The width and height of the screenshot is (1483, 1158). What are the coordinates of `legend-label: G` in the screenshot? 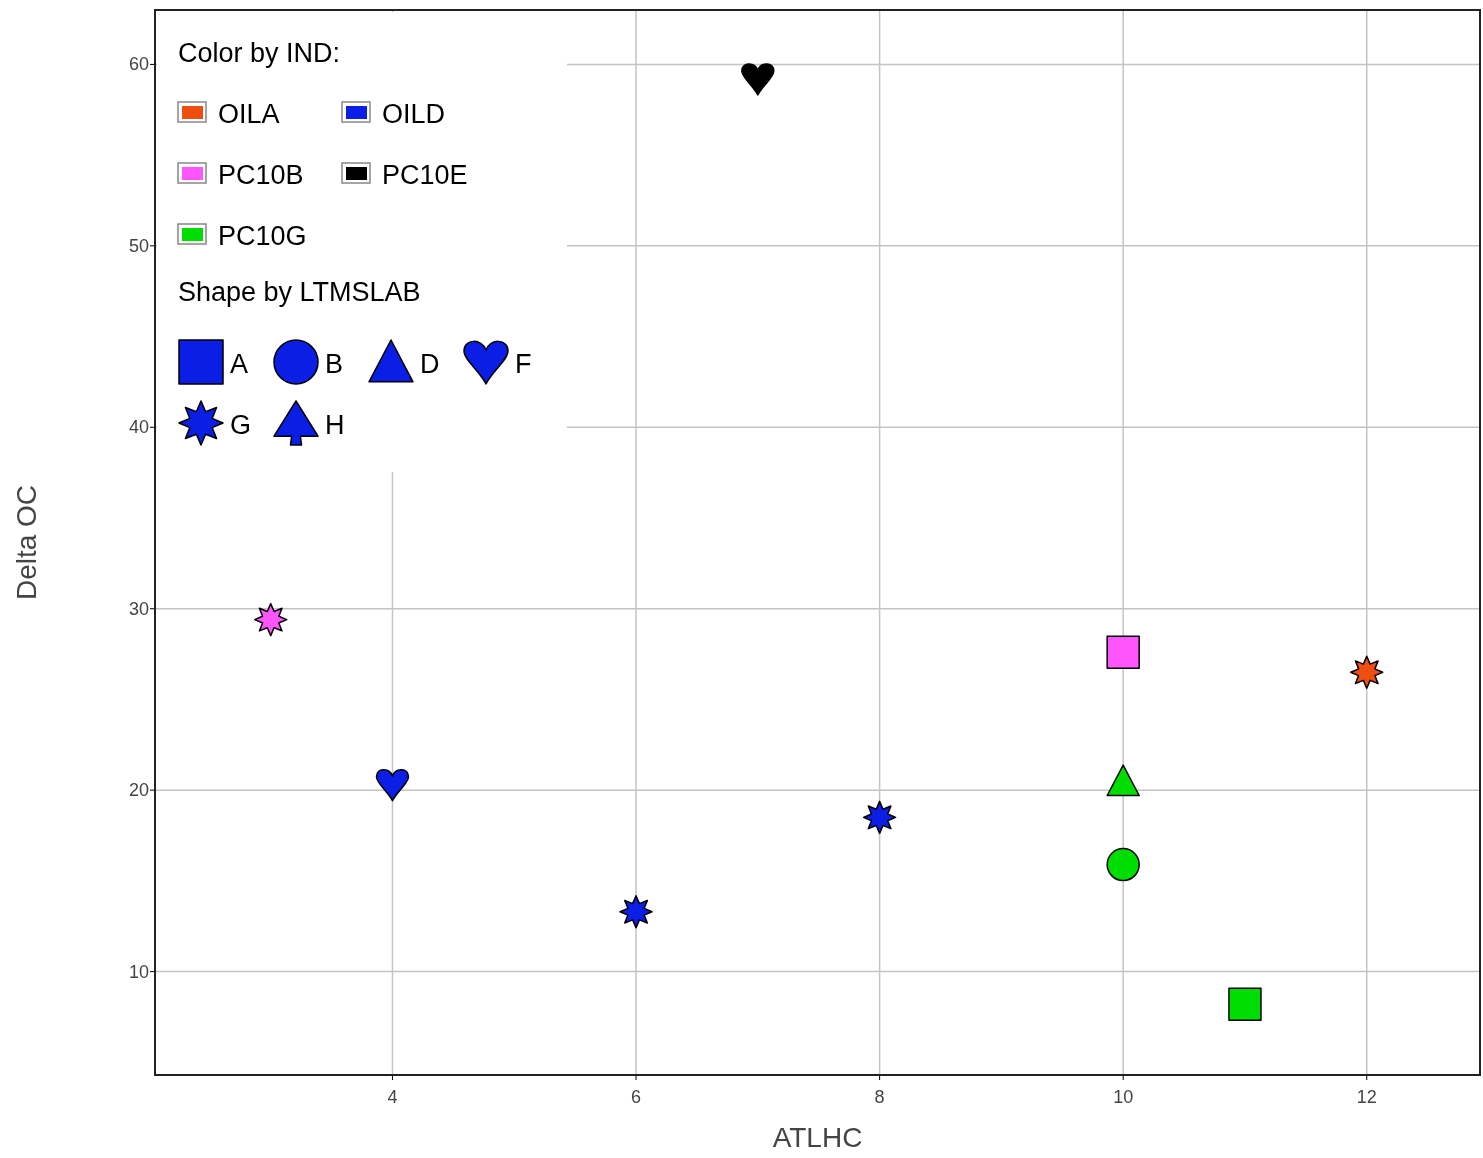 It's located at (241, 425).